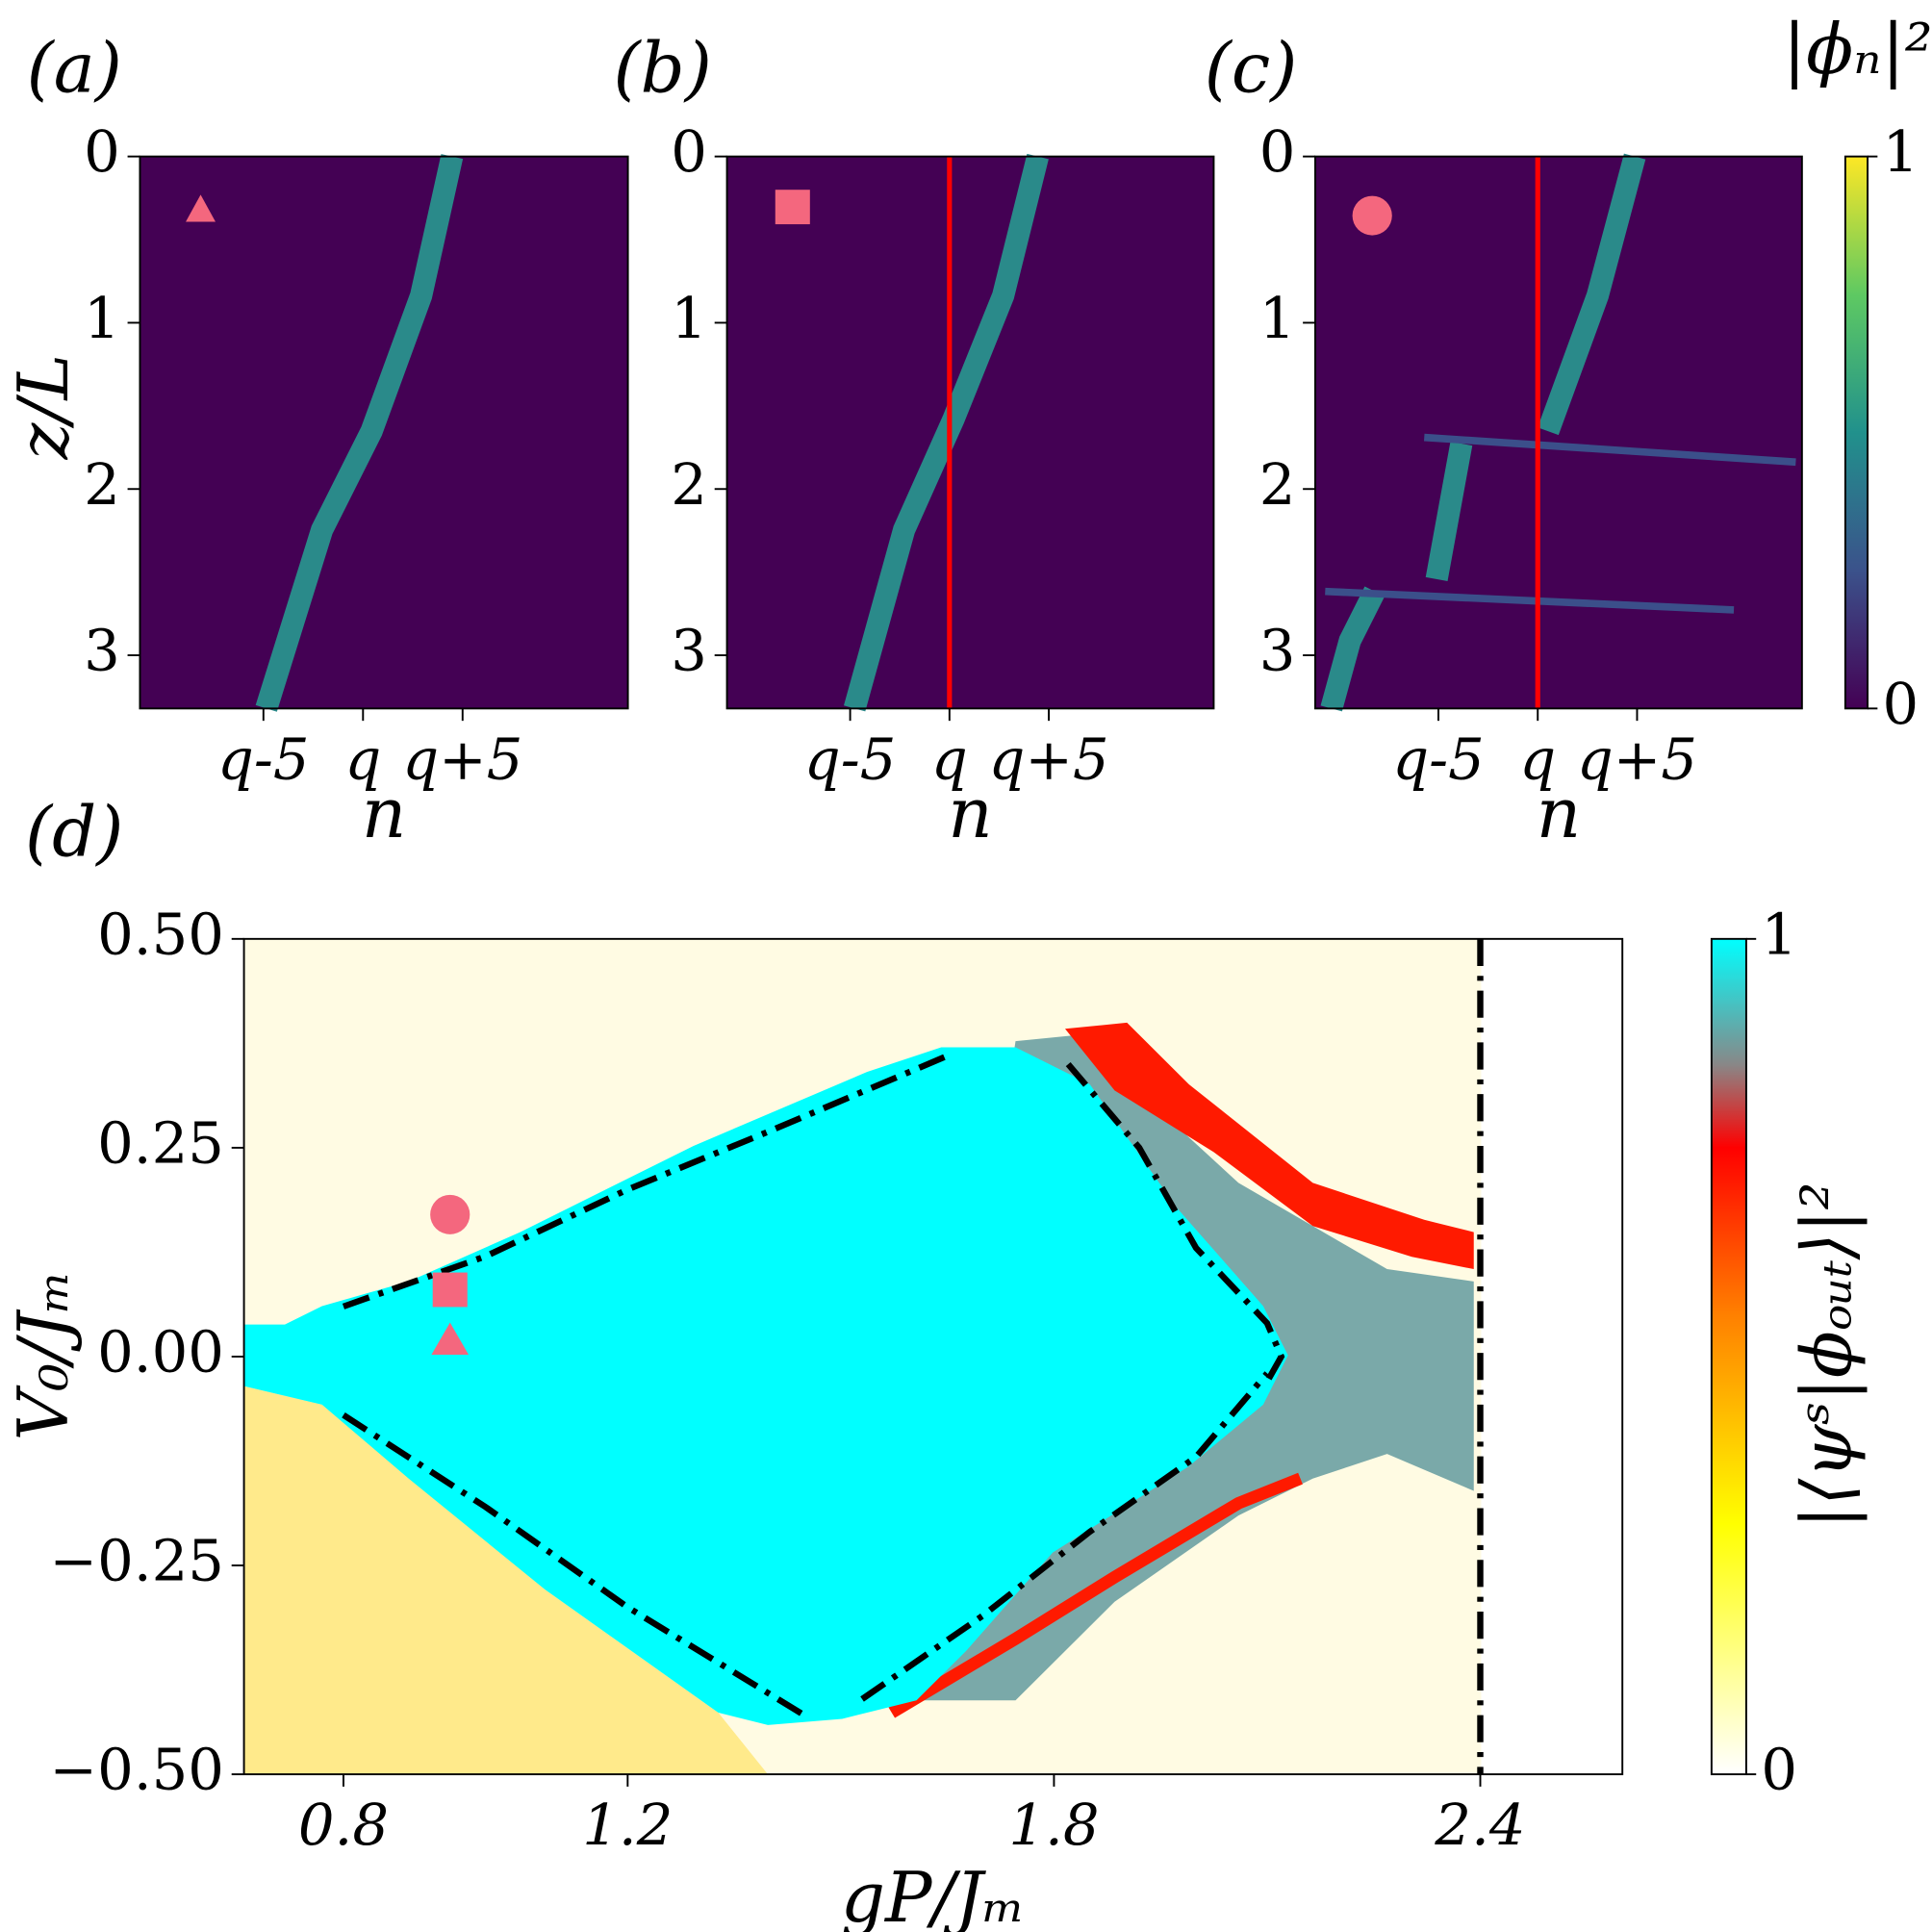  What do you see at coordinates (1053, 1825) in the screenshot?
I see `x-tick-label: 1.8` at bounding box center [1053, 1825].